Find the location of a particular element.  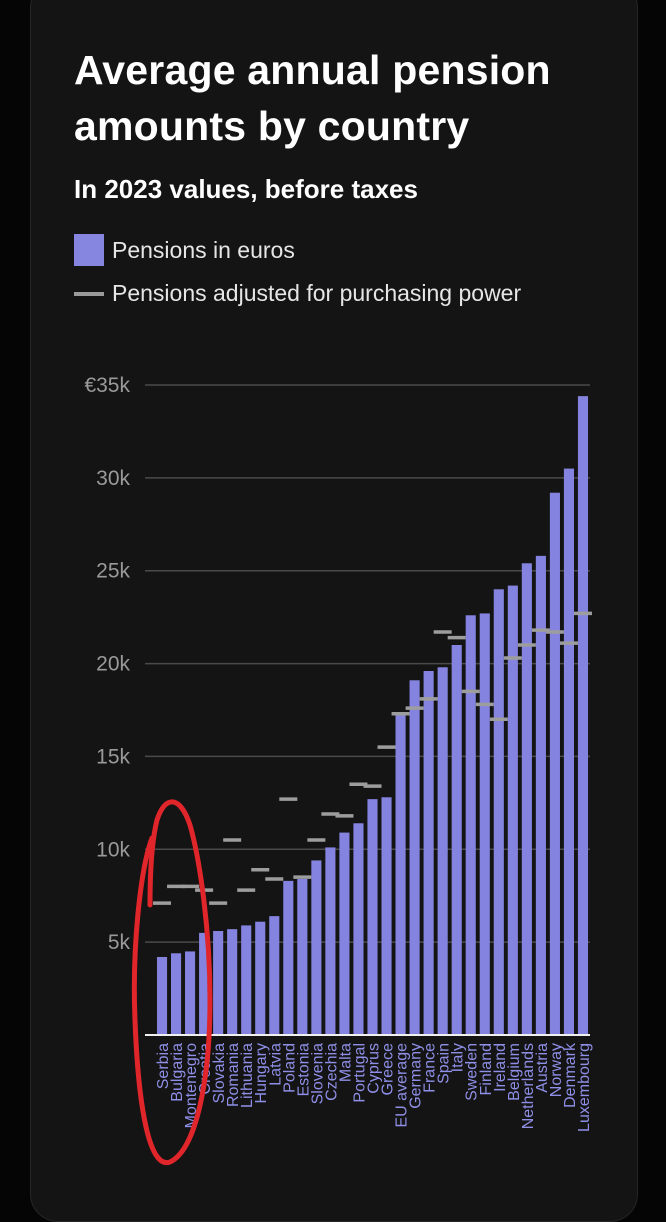

y-tick-label: 25k is located at coordinates (113, 571).